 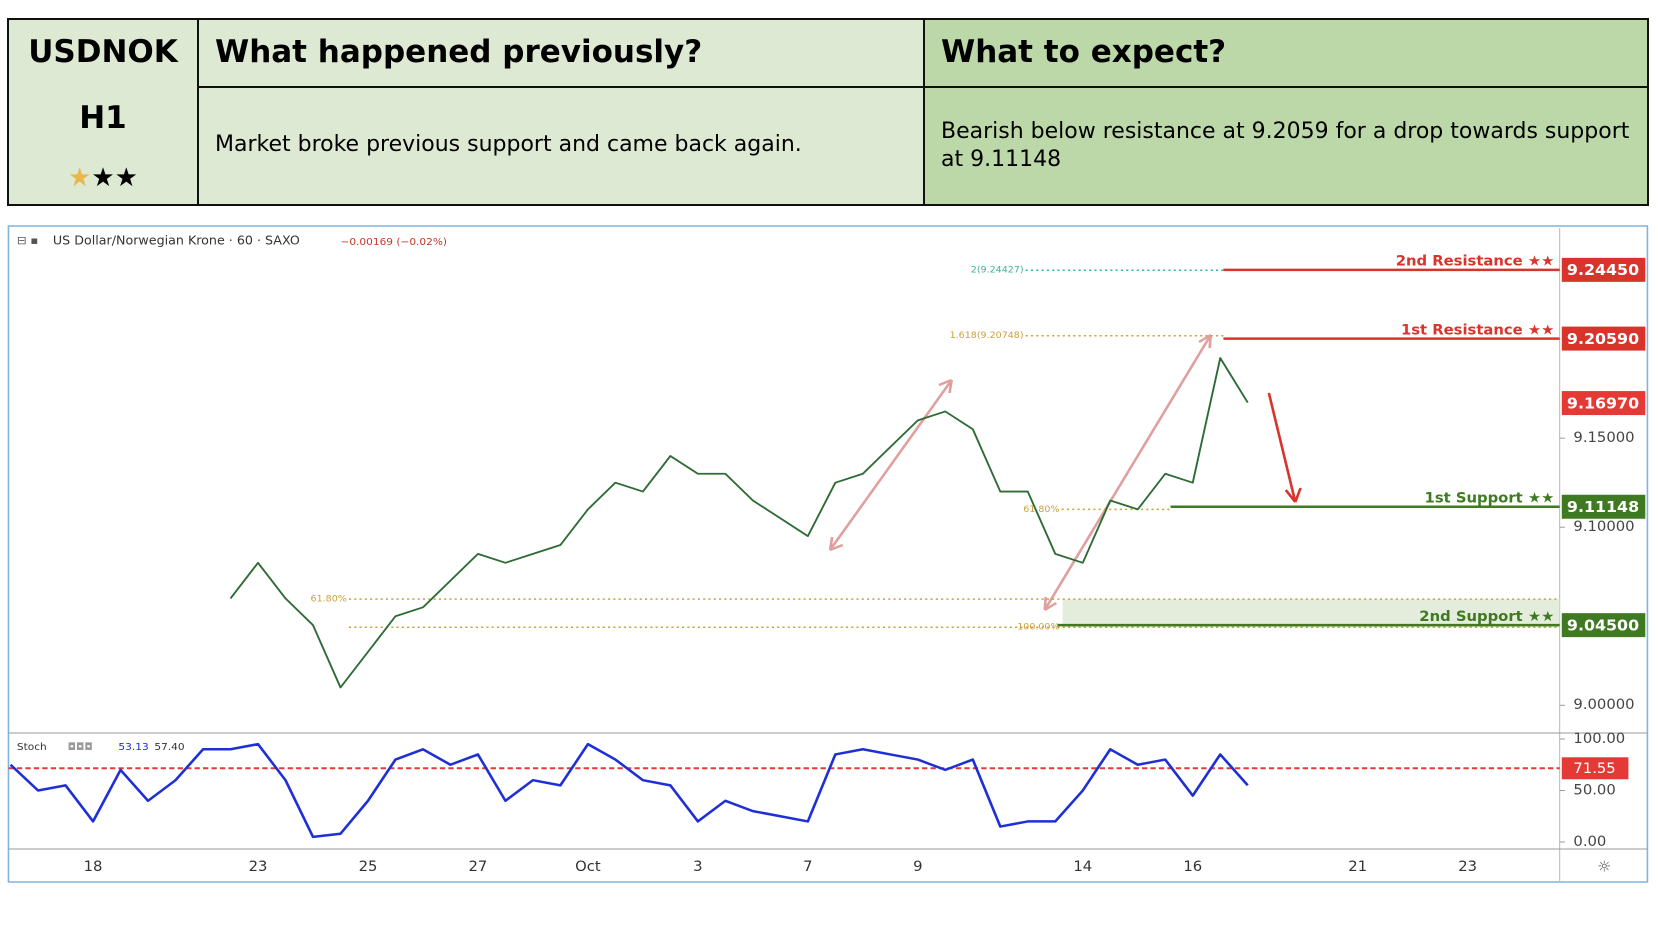 I want to click on symbol-title: US Dollar/Norwegian Krone · 60 · SAXO, so click(x=176, y=241).